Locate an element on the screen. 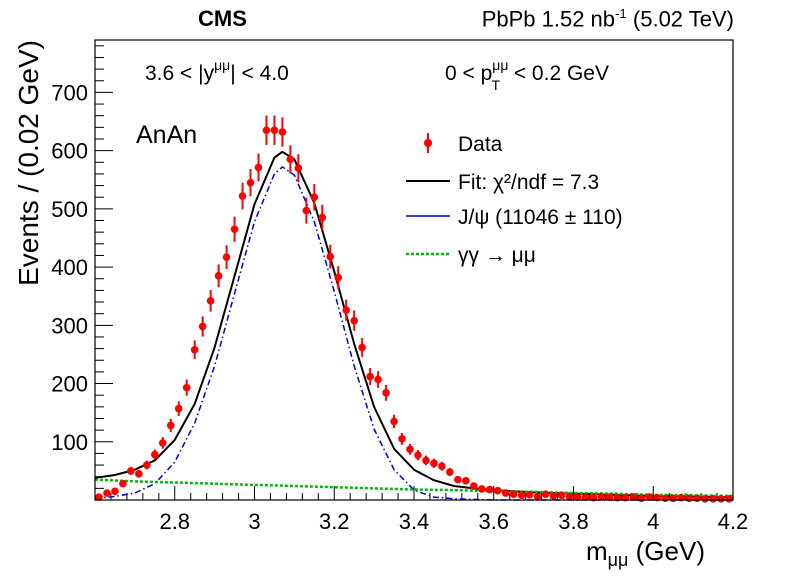  y-tick-label: 500 is located at coordinates (69, 209).